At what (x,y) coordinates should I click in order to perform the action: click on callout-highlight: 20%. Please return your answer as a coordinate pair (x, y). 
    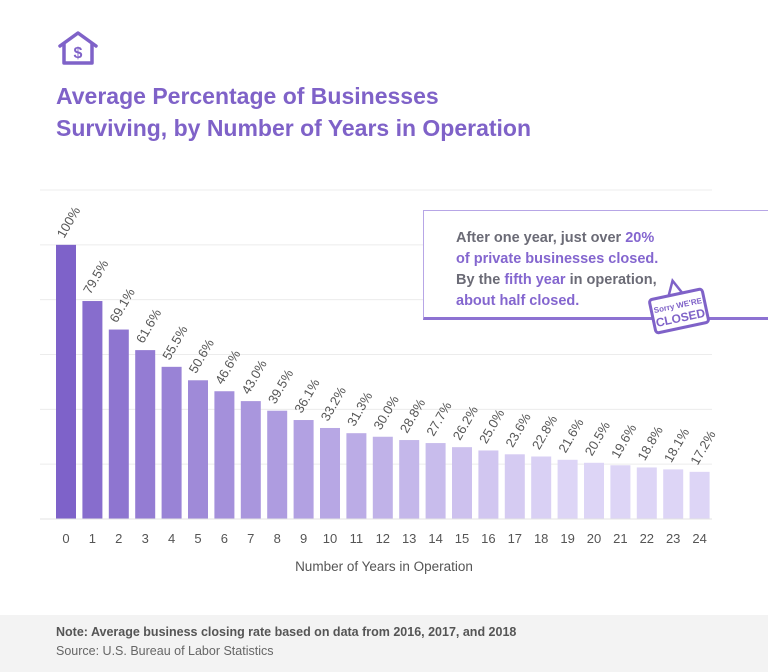
    Looking at the image, I should click on (640, 238).